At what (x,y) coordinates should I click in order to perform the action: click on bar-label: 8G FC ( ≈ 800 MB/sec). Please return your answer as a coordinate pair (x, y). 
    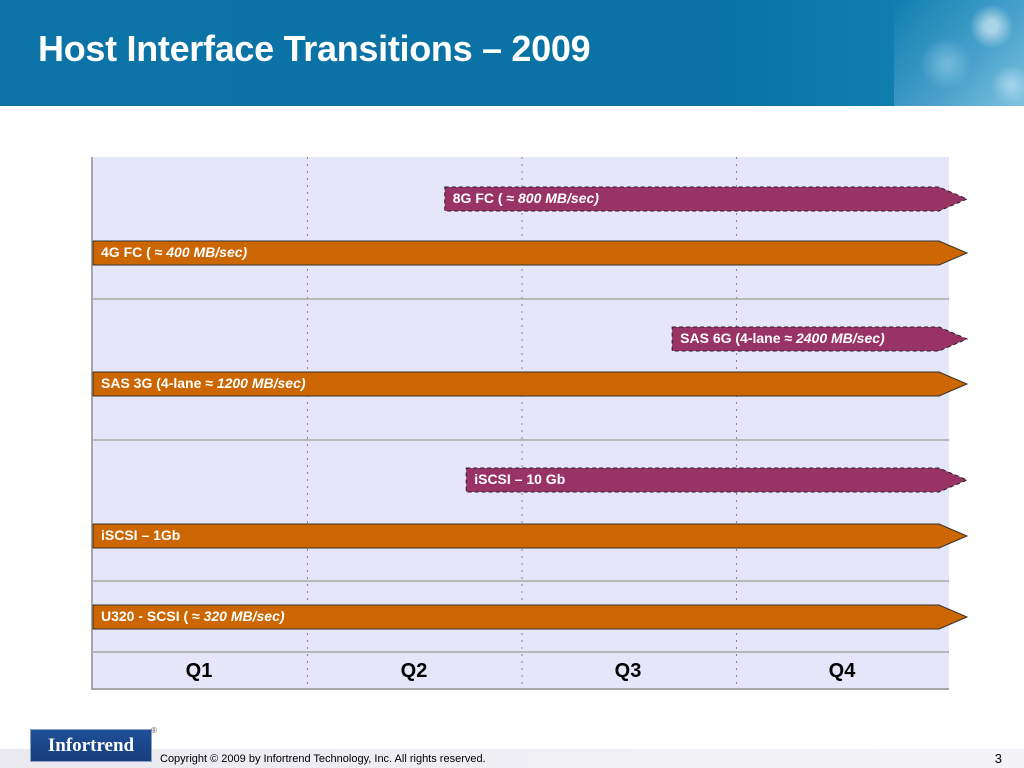
    Looking at the image, I should click on (526, 198).